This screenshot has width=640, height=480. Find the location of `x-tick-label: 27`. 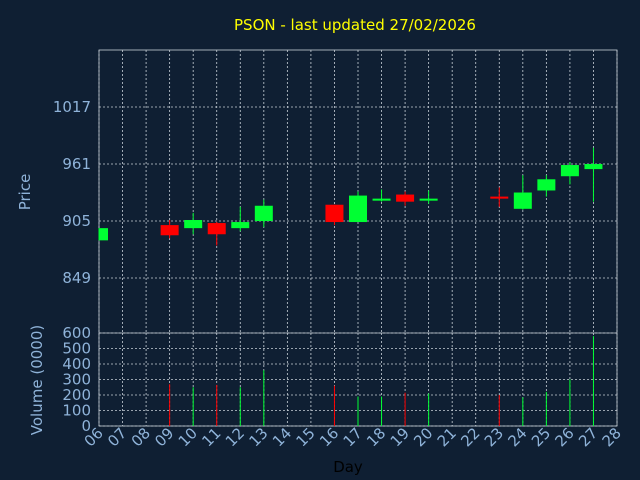

x-tick-label: 27 is located at coordinates (588, 437).